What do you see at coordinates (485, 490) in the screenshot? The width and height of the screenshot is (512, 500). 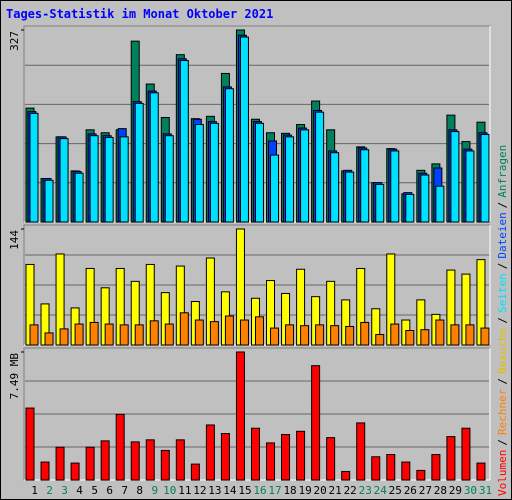 I see `x-tick-label: 31` at bounding box center [485, 490].